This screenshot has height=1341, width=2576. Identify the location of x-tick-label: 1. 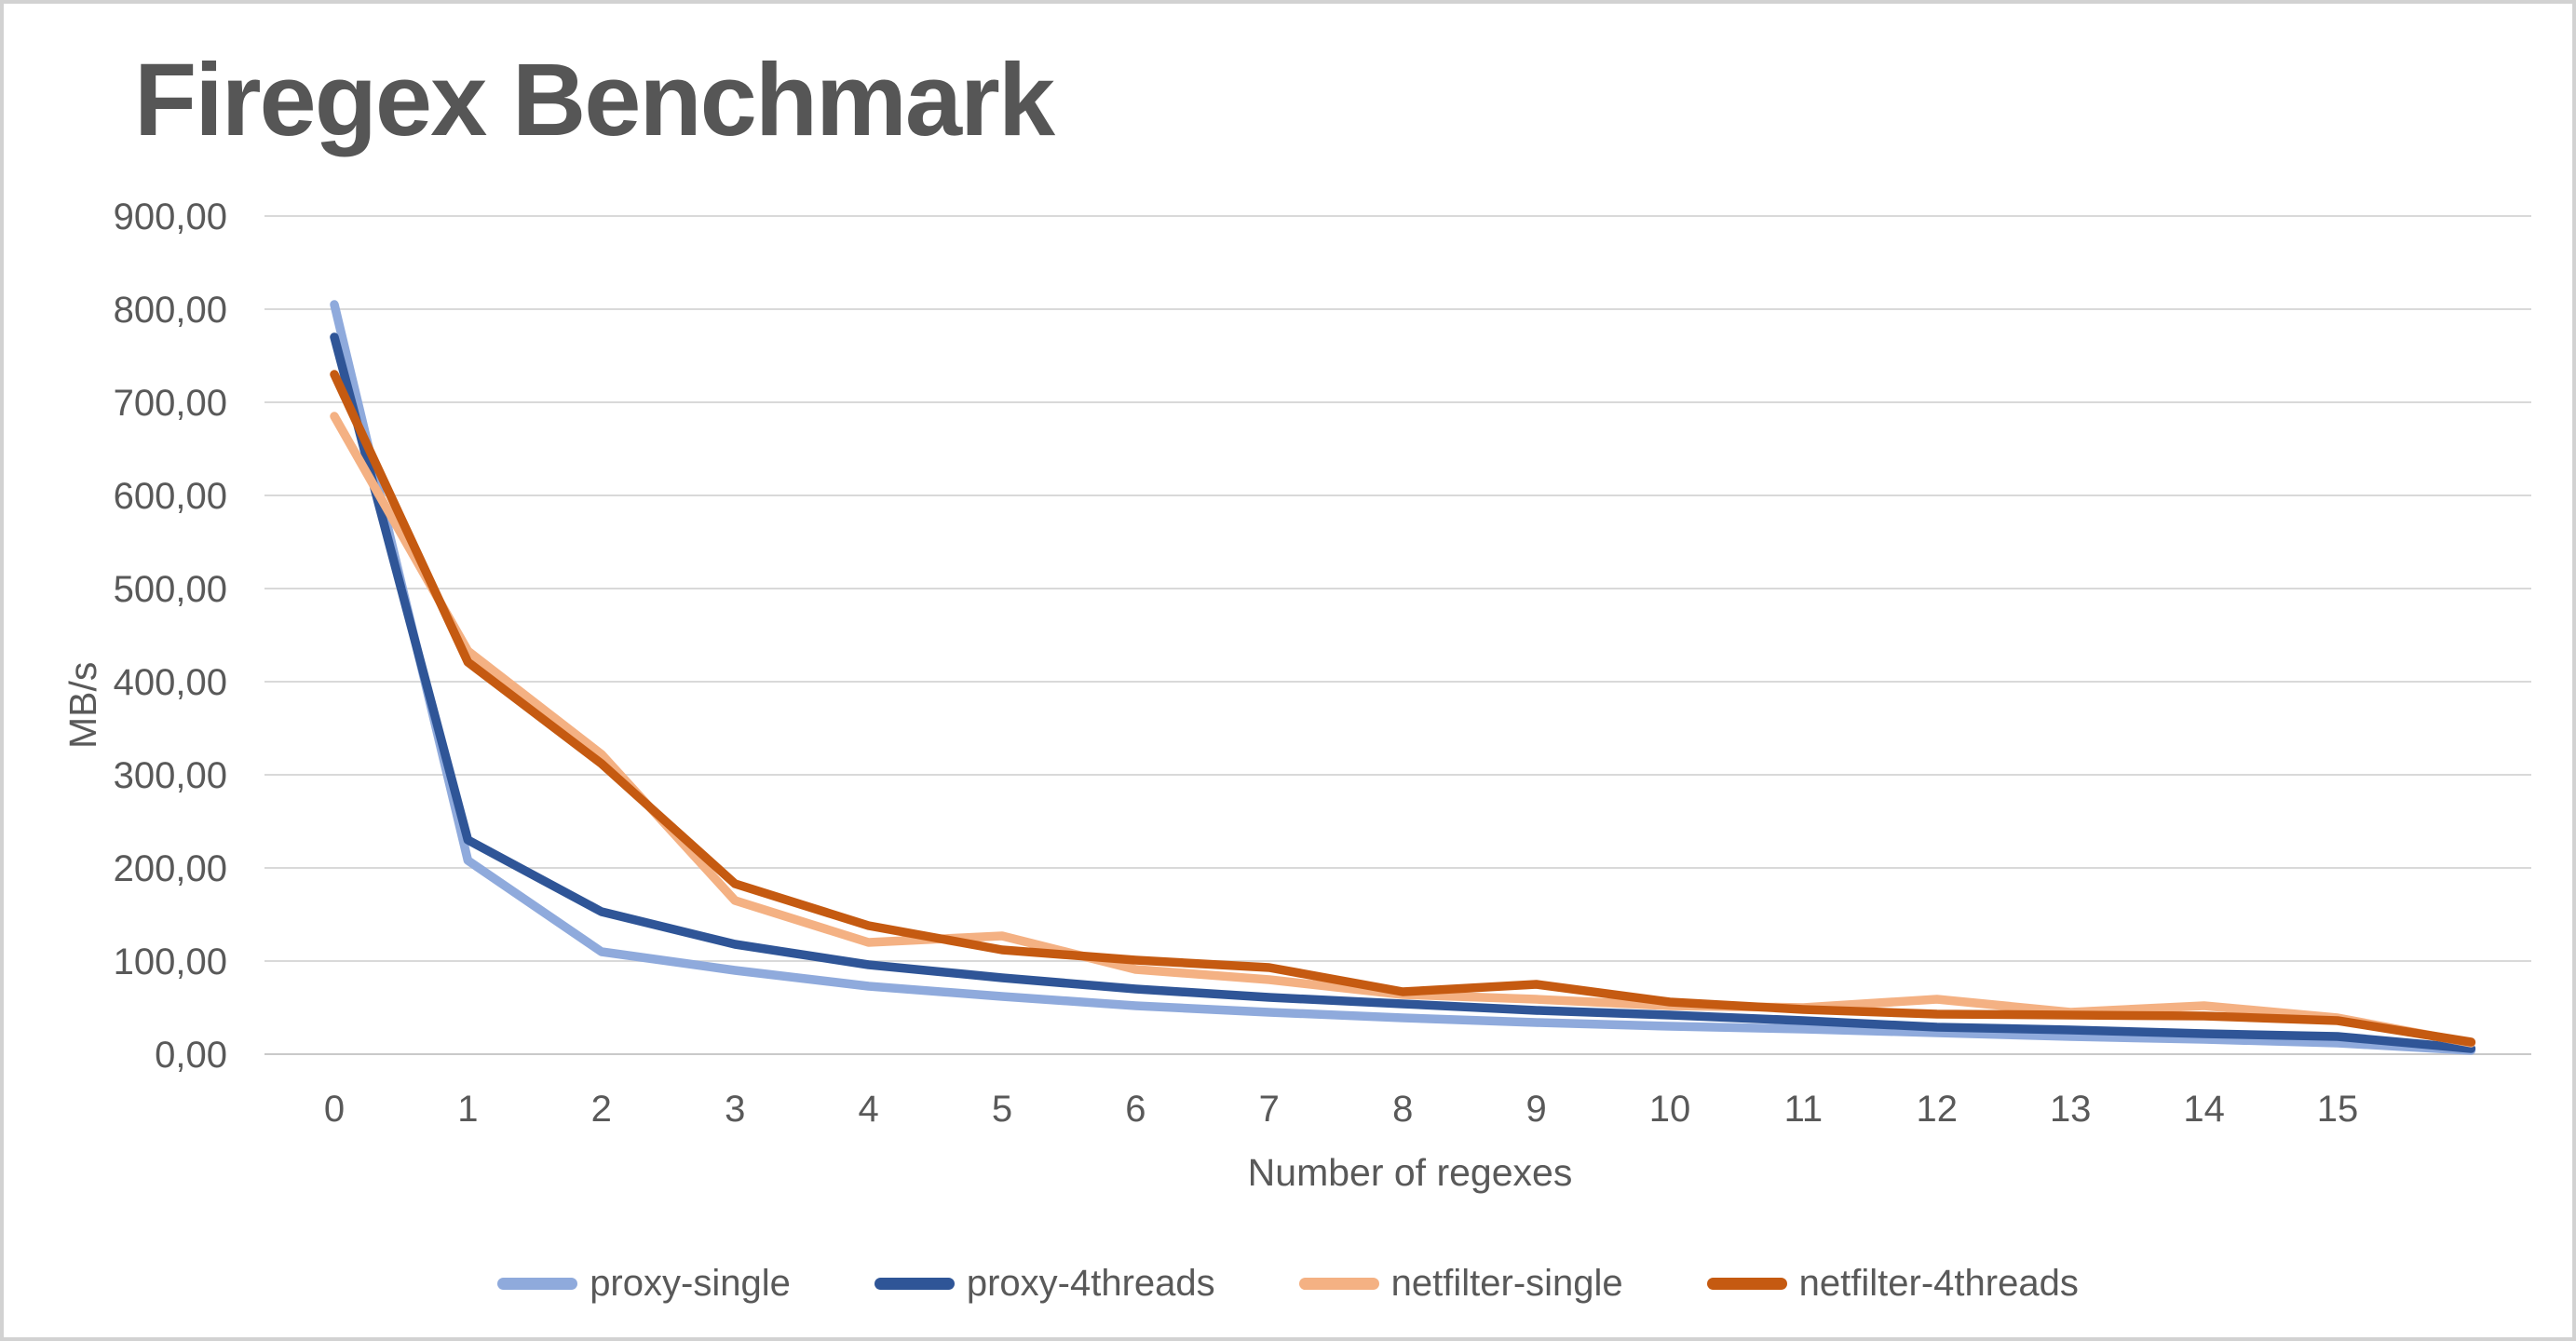
(467, 1110).